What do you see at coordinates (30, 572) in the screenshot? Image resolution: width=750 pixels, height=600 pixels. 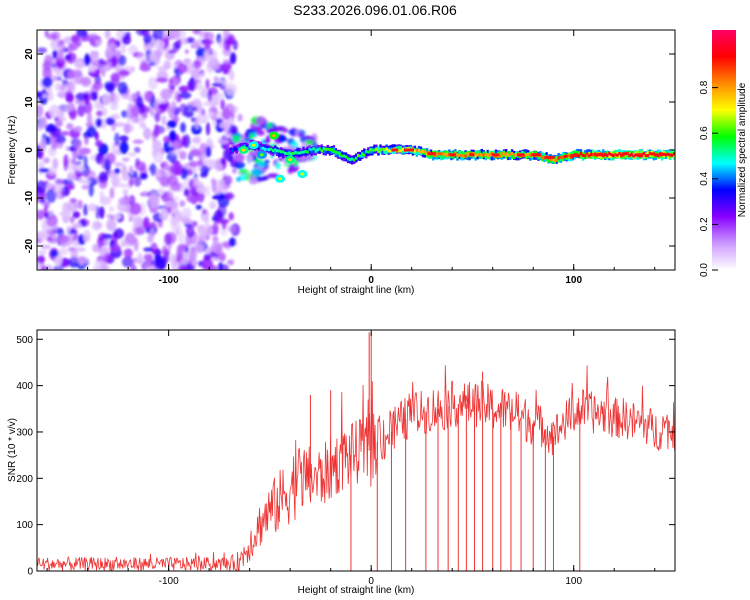 I see `y-tick-label: 0` at bounding box center [30, 572].